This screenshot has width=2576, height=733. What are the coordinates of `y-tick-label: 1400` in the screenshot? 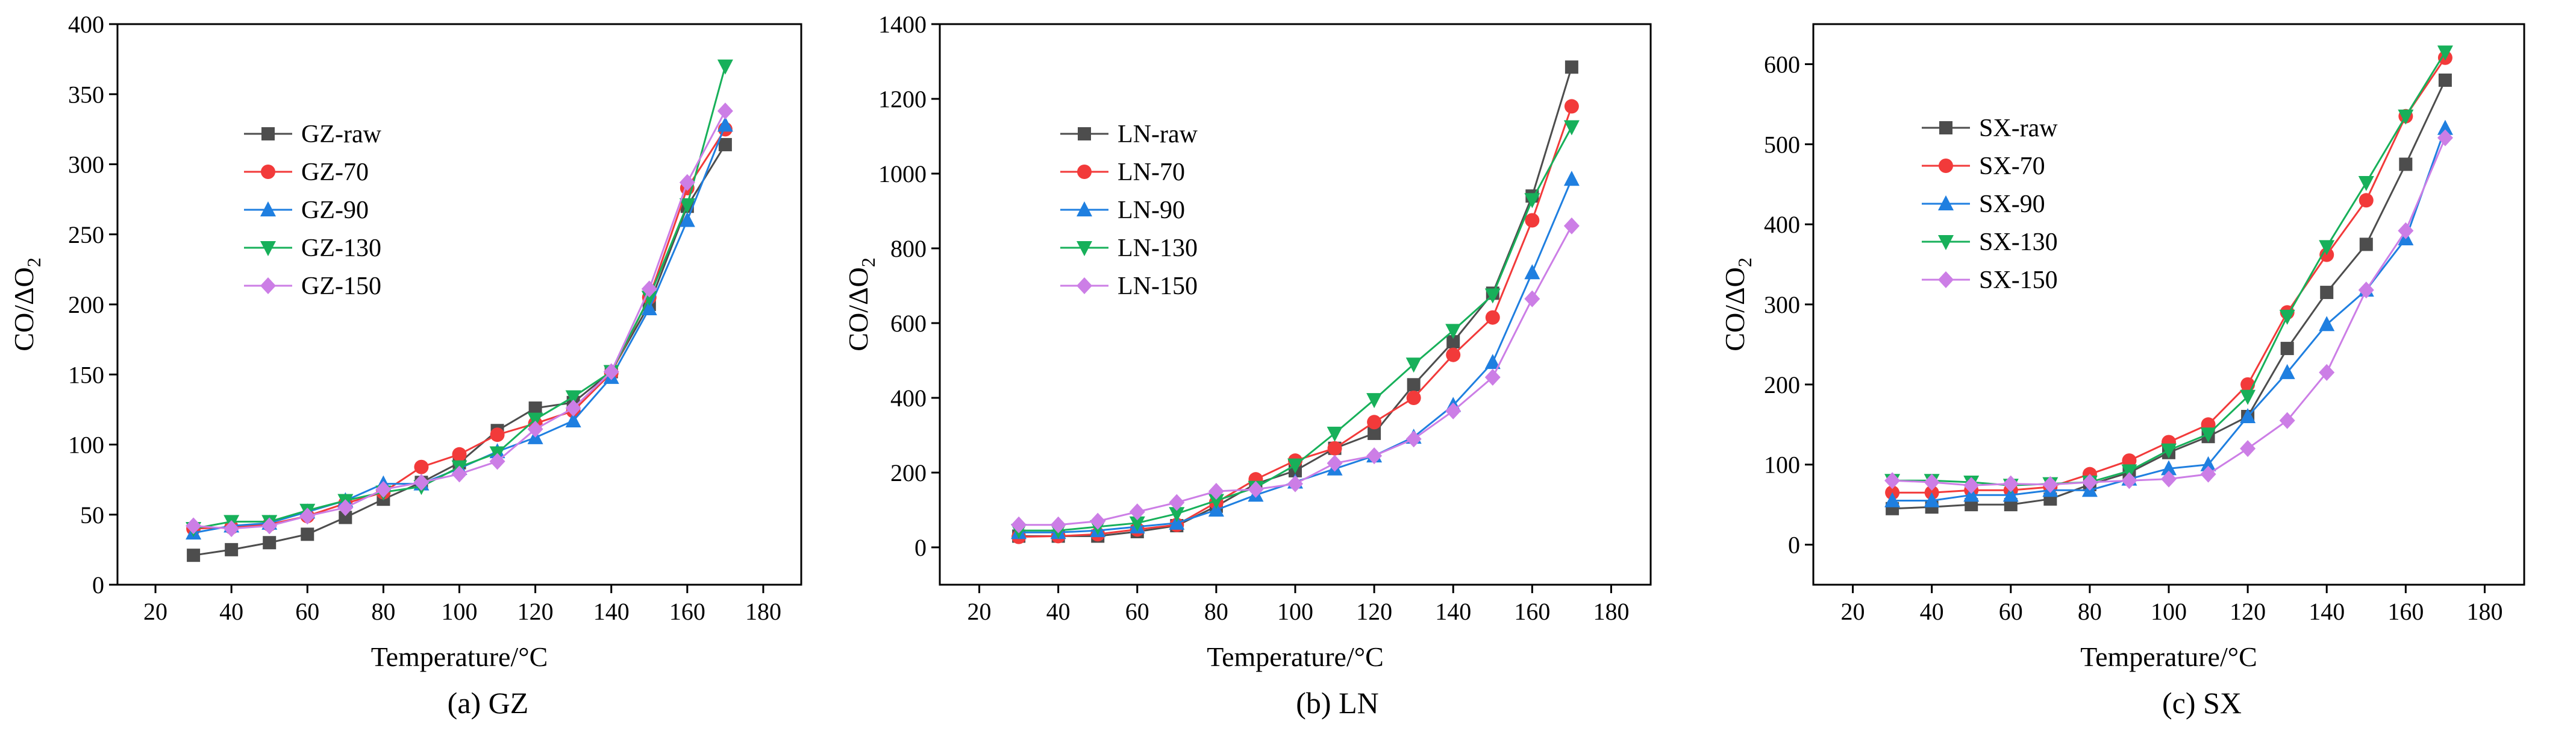 It's located at (903, 24).